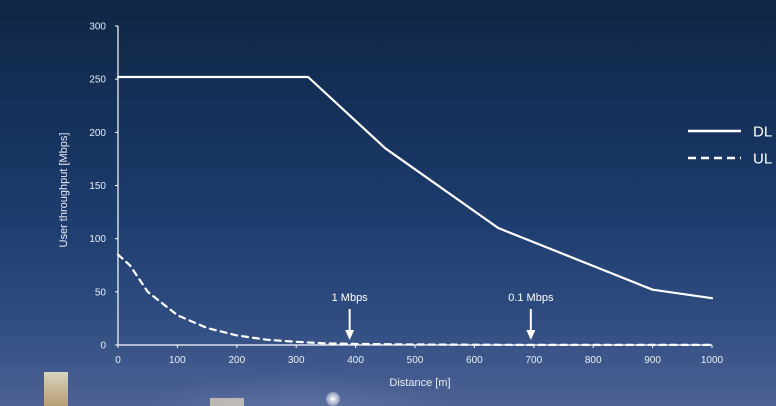 This screenshot has width=776, height=406. I want to click on y-tick-label: 50, so click(101, 292).